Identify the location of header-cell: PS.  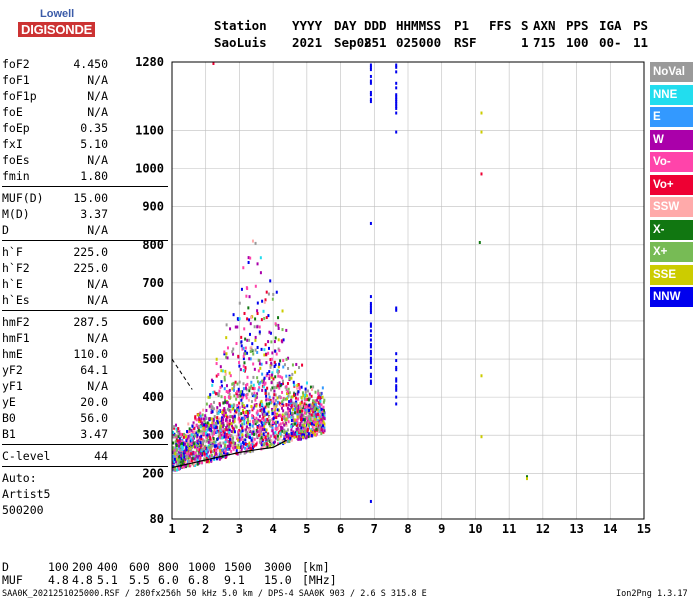
(641, 25).